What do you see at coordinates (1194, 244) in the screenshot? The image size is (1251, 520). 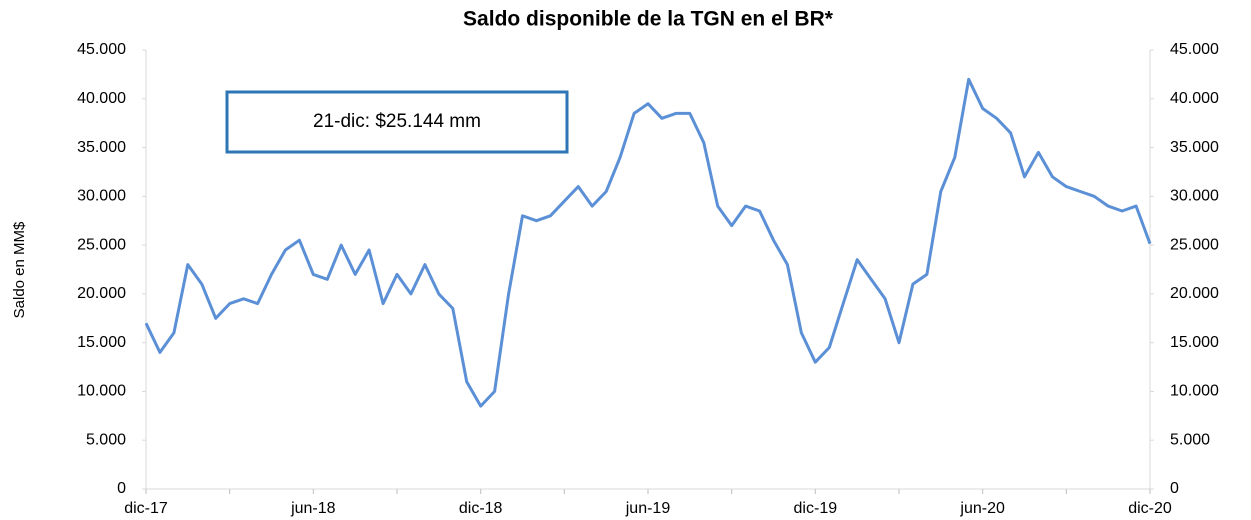 I see `y2-tick-label: 25.000` at bounding box center [1194, 244].